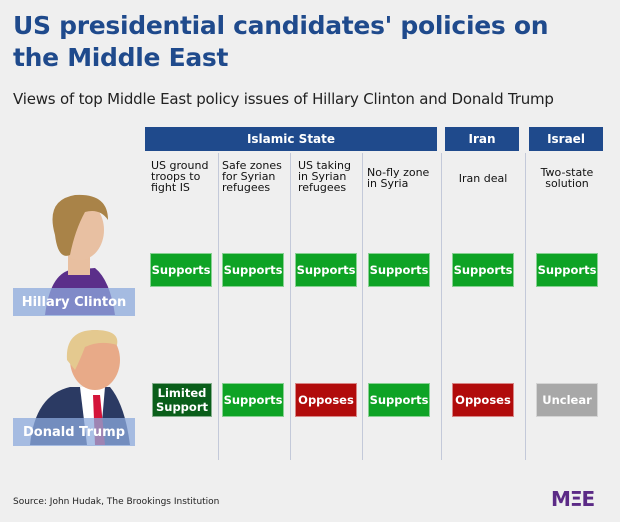 Image resolution: width=620 pixels, height=522 pixels. What do you see at coordinates (398, 178) in the screenshot?
I see `issue-no-fly-zone: No-fly zone in Syria` at bounding box center [398, 178].